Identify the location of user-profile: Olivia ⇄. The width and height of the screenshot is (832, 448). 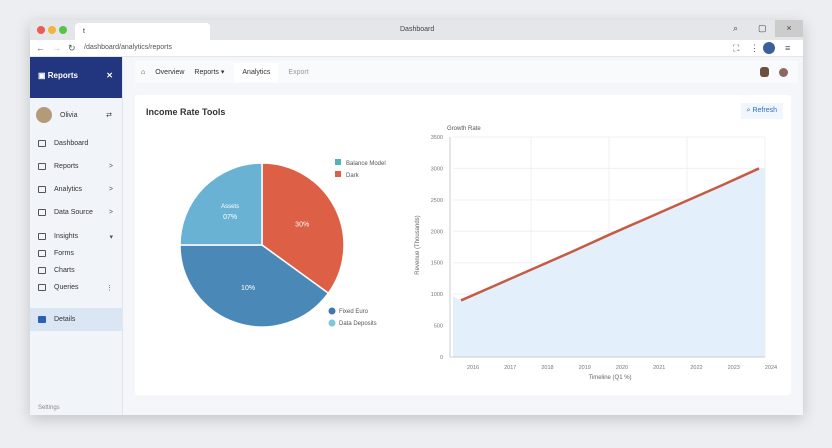
(76, 115).